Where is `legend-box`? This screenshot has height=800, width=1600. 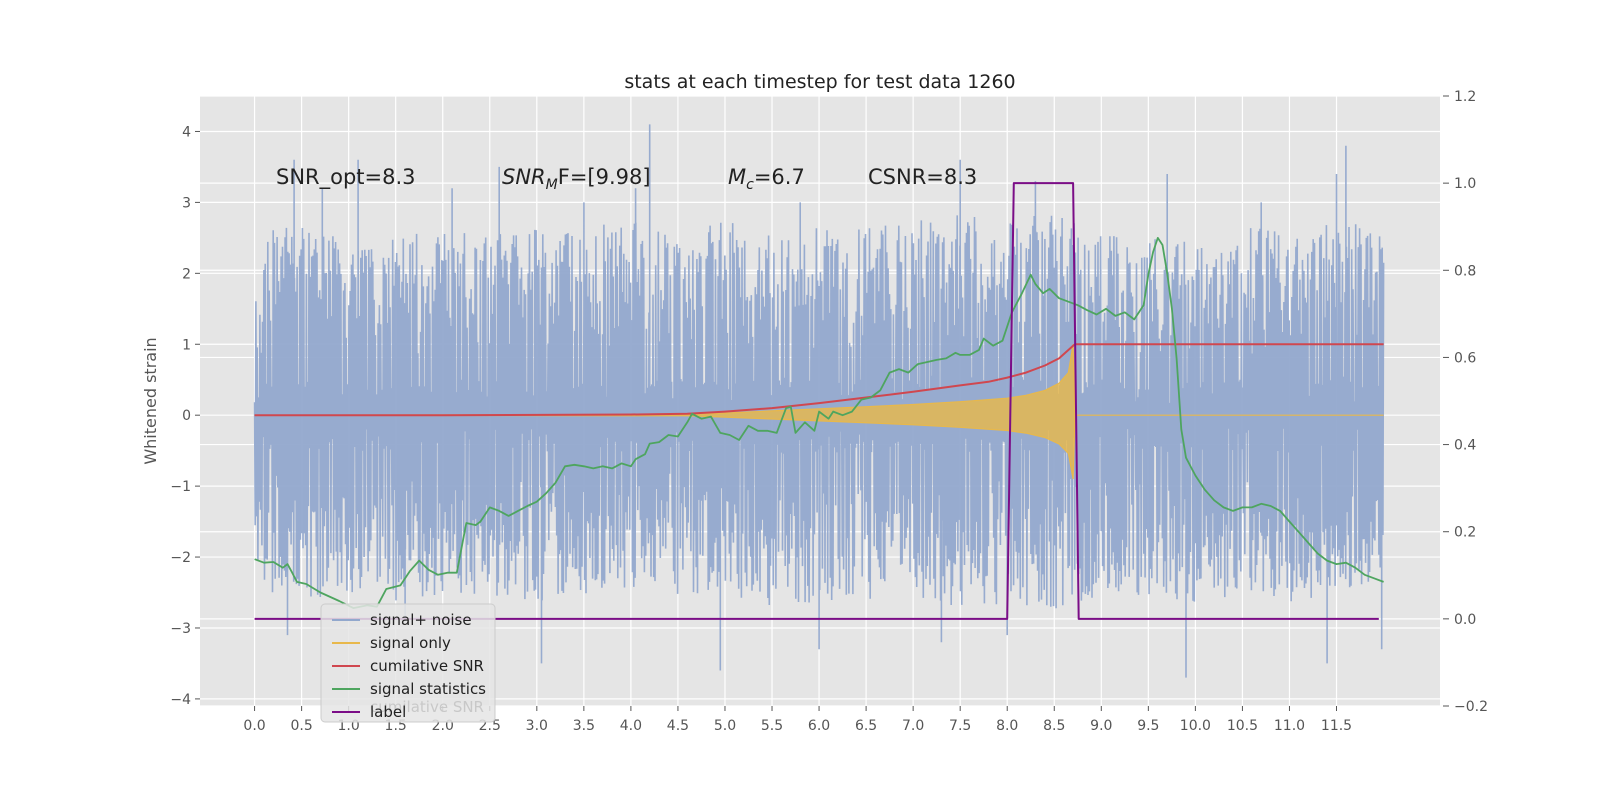 legend-box is located at coordinates (408, 663).